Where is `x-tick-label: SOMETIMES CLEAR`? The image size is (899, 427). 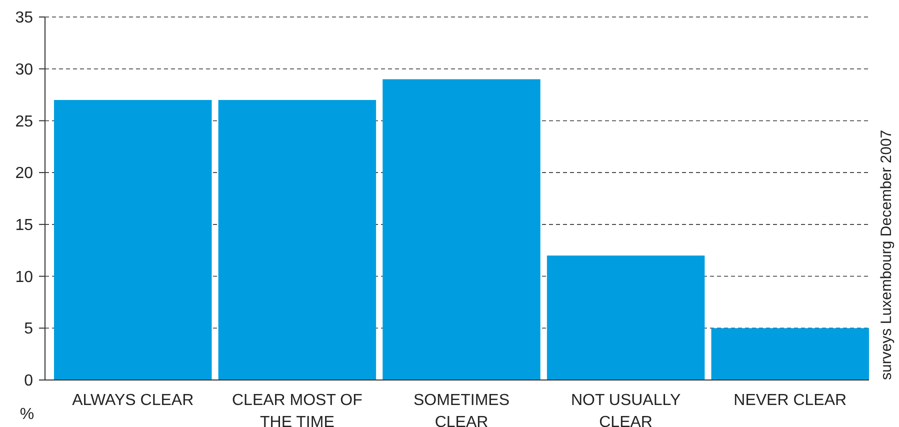 x-tick-label: SOMETIMES CLEAR is located at coordinates (461, 409).